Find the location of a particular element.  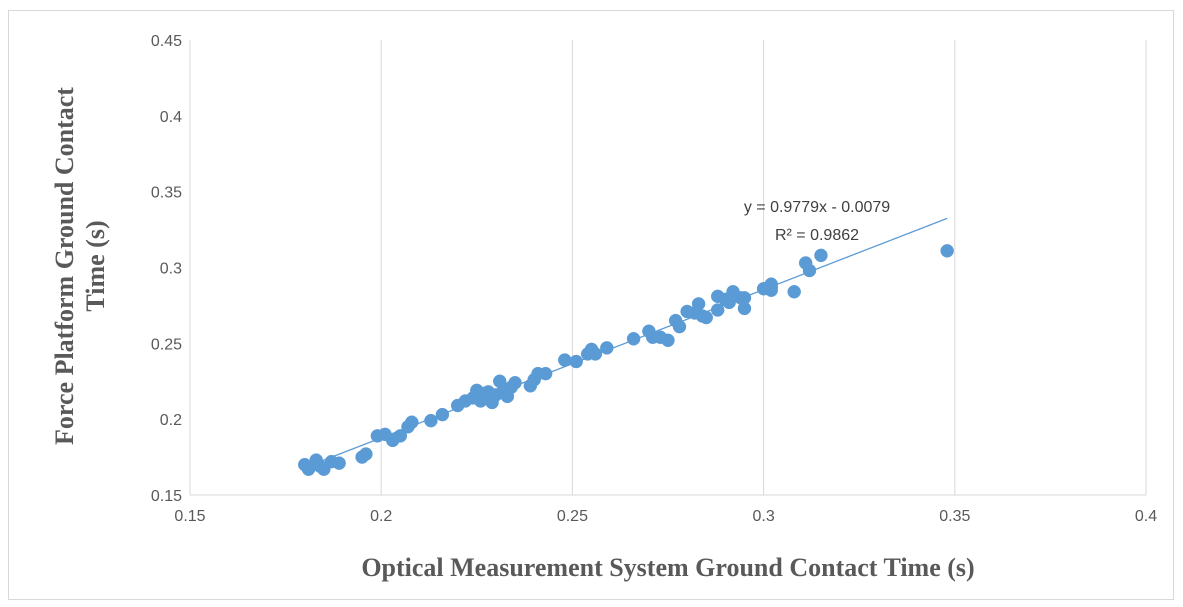

y-axis-title-line-1: Force Platform Ground Contact is located at coordinates (64, 266).